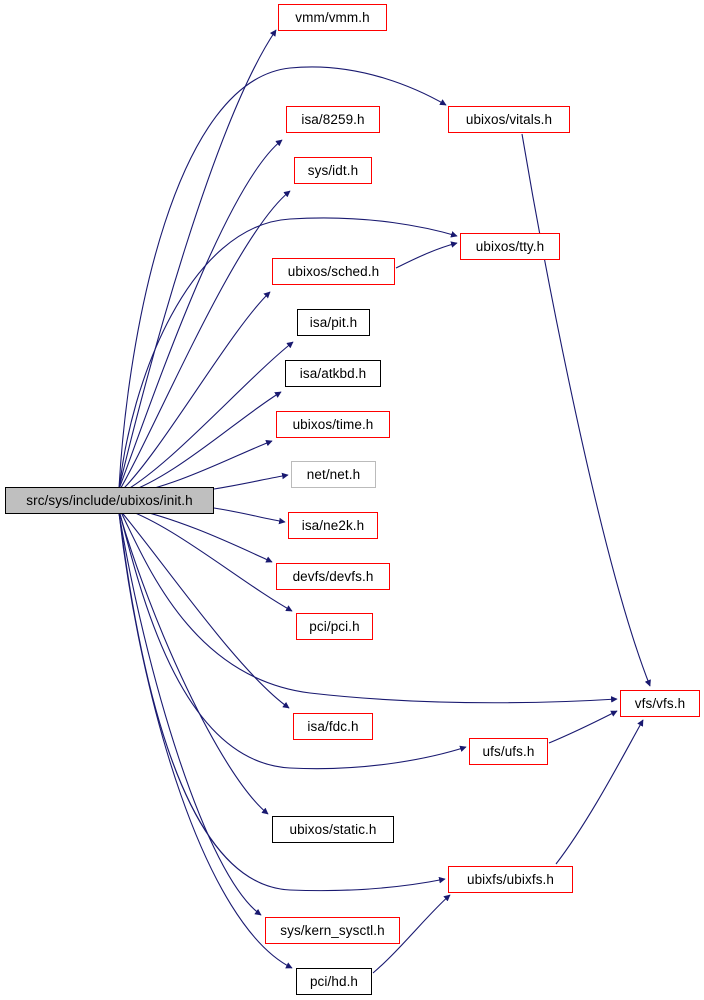 The image size is (704, 1000). I want to click on node-ubixos-vitals-h: ubixos/vitals.h, so click(509, 119).